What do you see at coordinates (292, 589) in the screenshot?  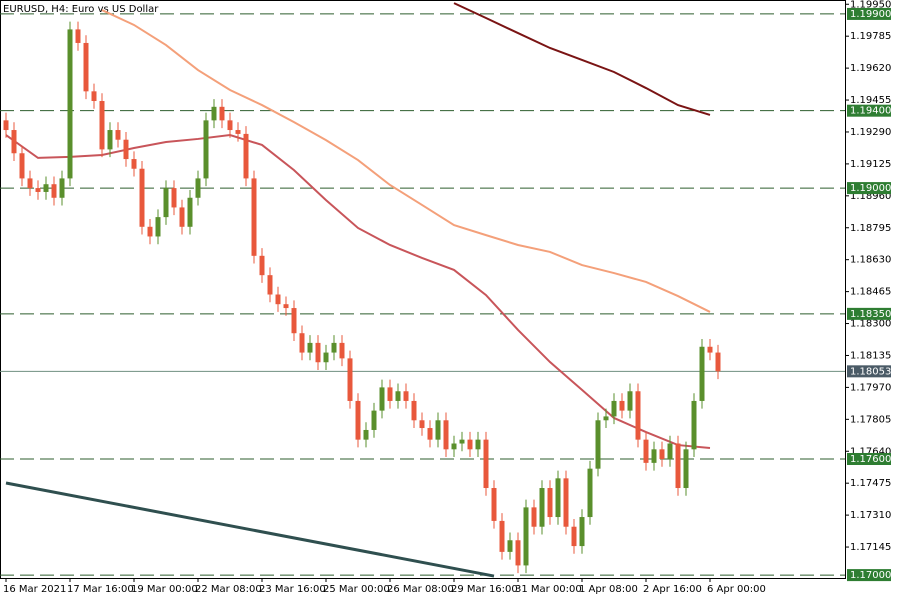 I see `x-tick-label: 23 Mar 16:00` at bounding box center [292, 589].